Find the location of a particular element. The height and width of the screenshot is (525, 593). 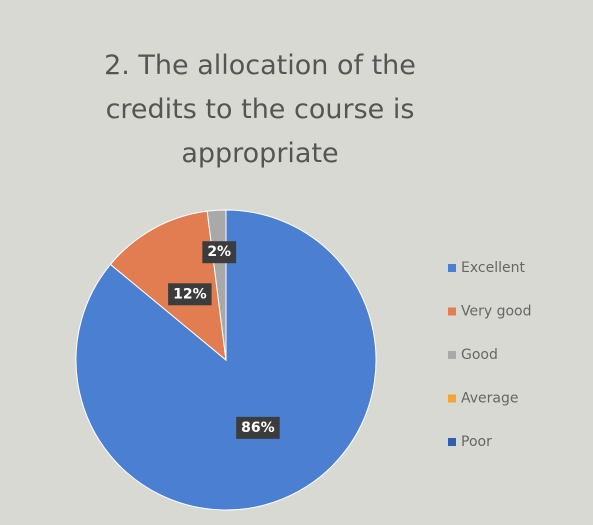

legend-label: Poor is located at coordinates (476, 442).